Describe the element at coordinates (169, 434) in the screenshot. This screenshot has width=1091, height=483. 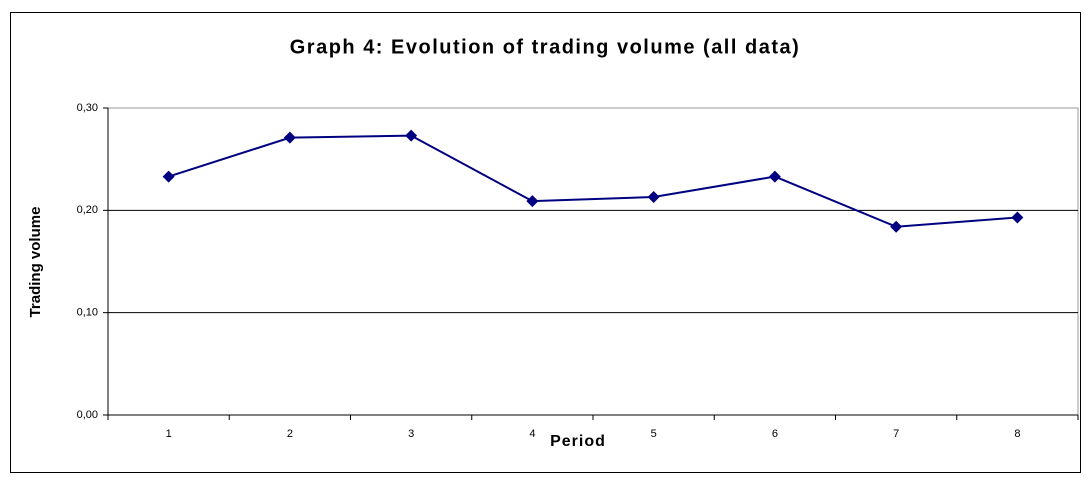
I see `x-tick-label: 1` at that location.